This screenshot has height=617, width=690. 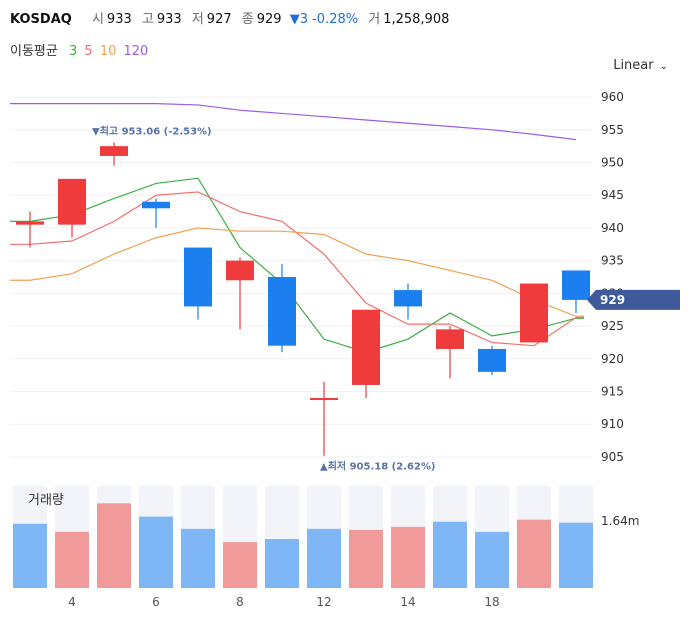 What do you see at coordinates (612, 457) in the screenshot?
I see `y-tick-label: 905` at bounding box center [612, 457].